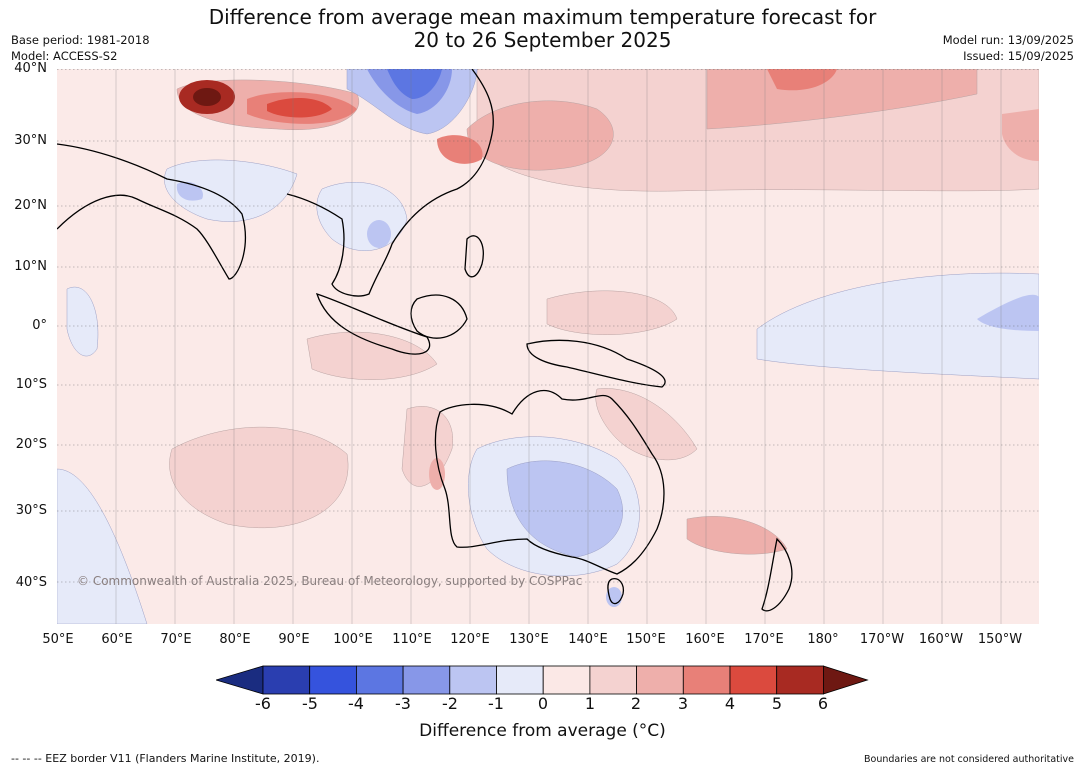  Describe the element at coordinates (30, 266) in the screenshot. I see `lat-label: 10°N` at that location.